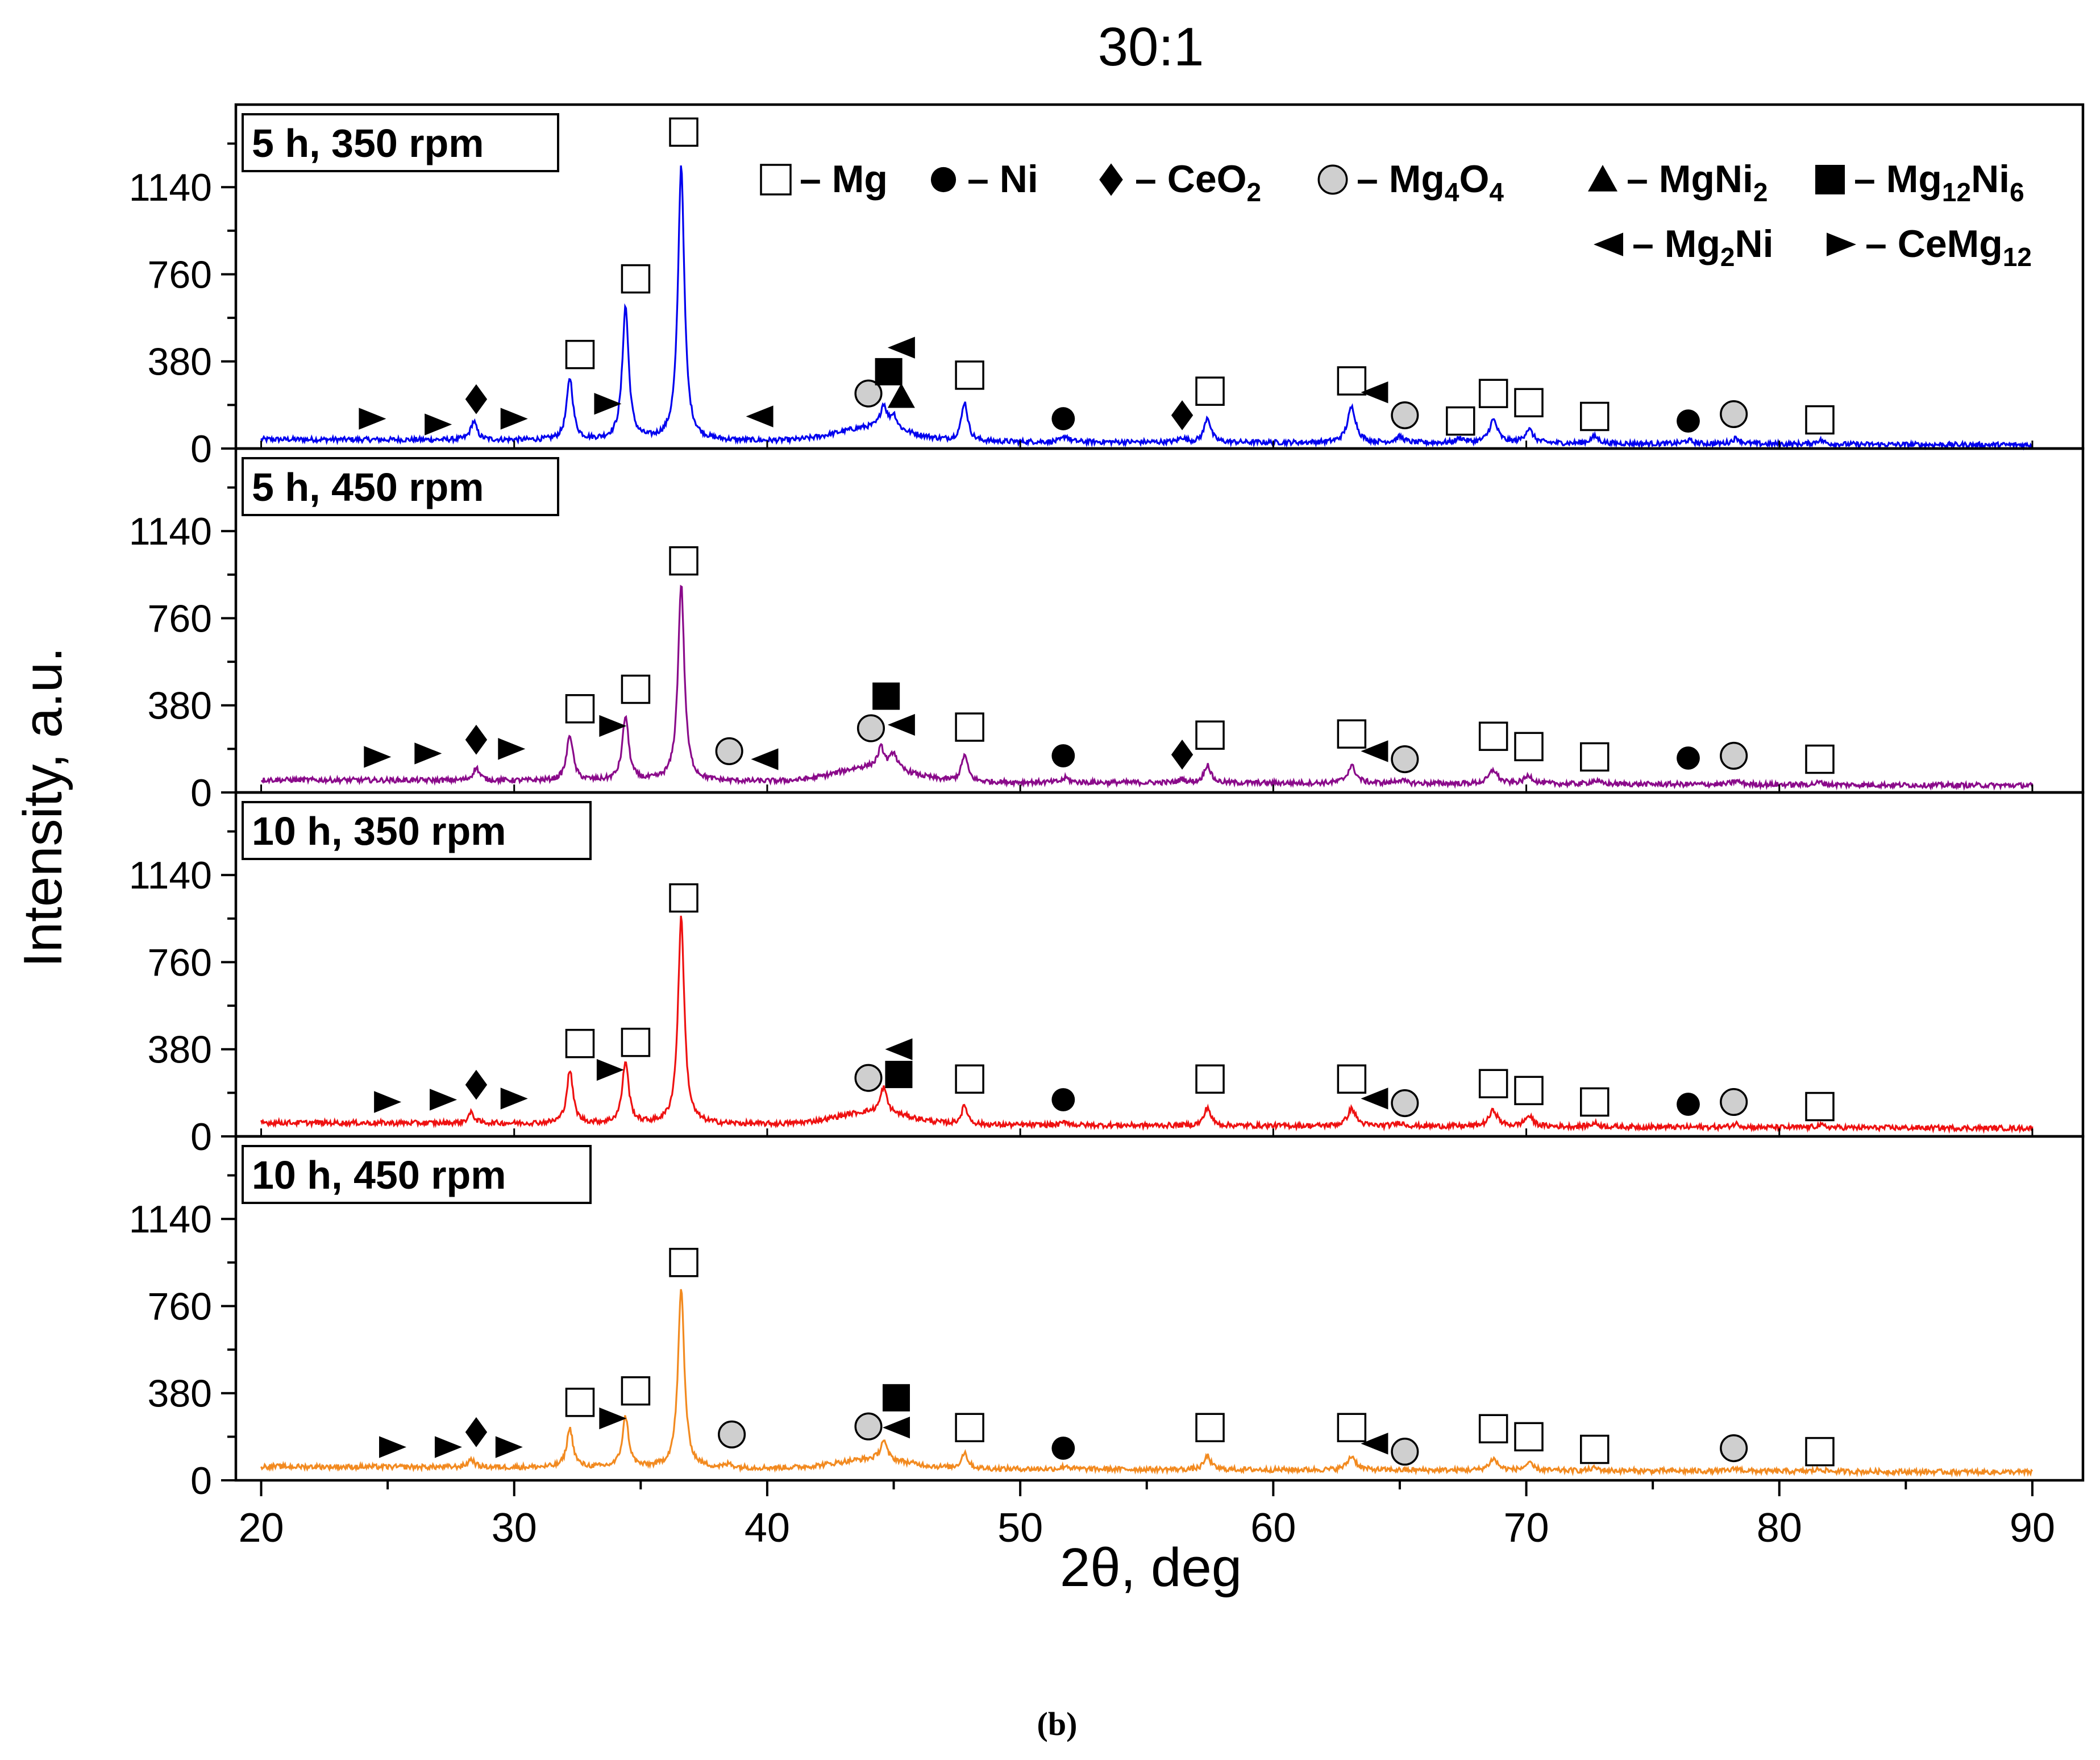 This screenshot has height=1760, width=2100. Describe the element at coordinates (1934, 243) in the screenshot. I see `legend-label-main: – CeMg` at that location.